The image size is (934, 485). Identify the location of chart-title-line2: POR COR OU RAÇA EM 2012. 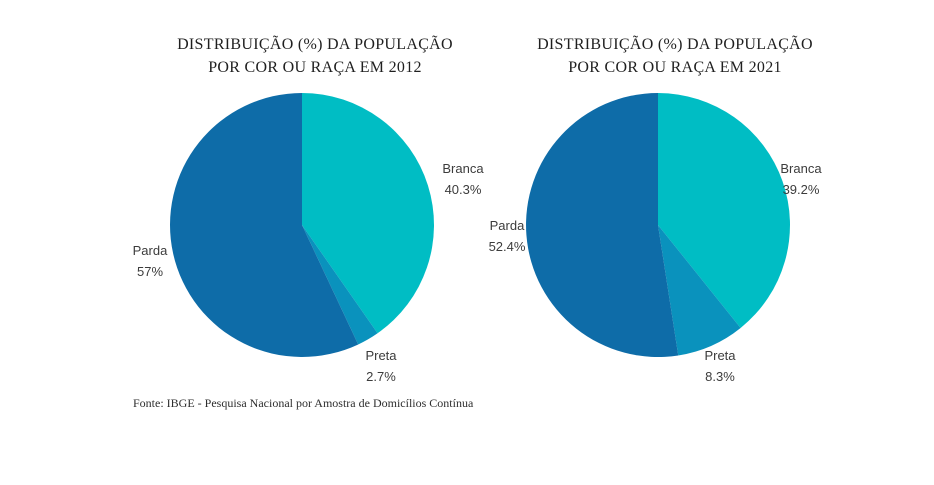
(315, 67).